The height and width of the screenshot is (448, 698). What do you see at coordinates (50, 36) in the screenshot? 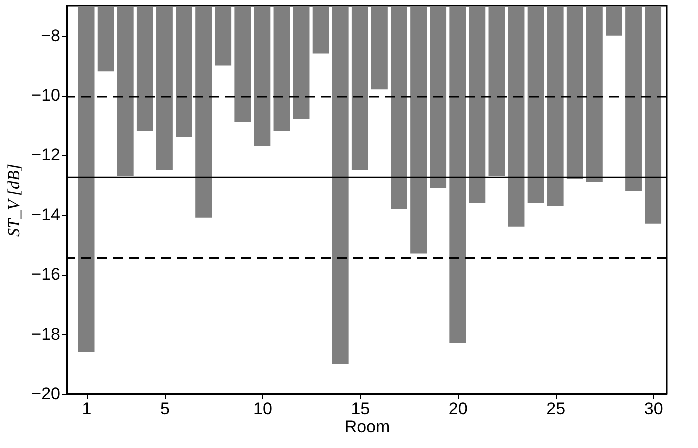
I see `y-tick-label: −8` at bounding box center [50, 36].